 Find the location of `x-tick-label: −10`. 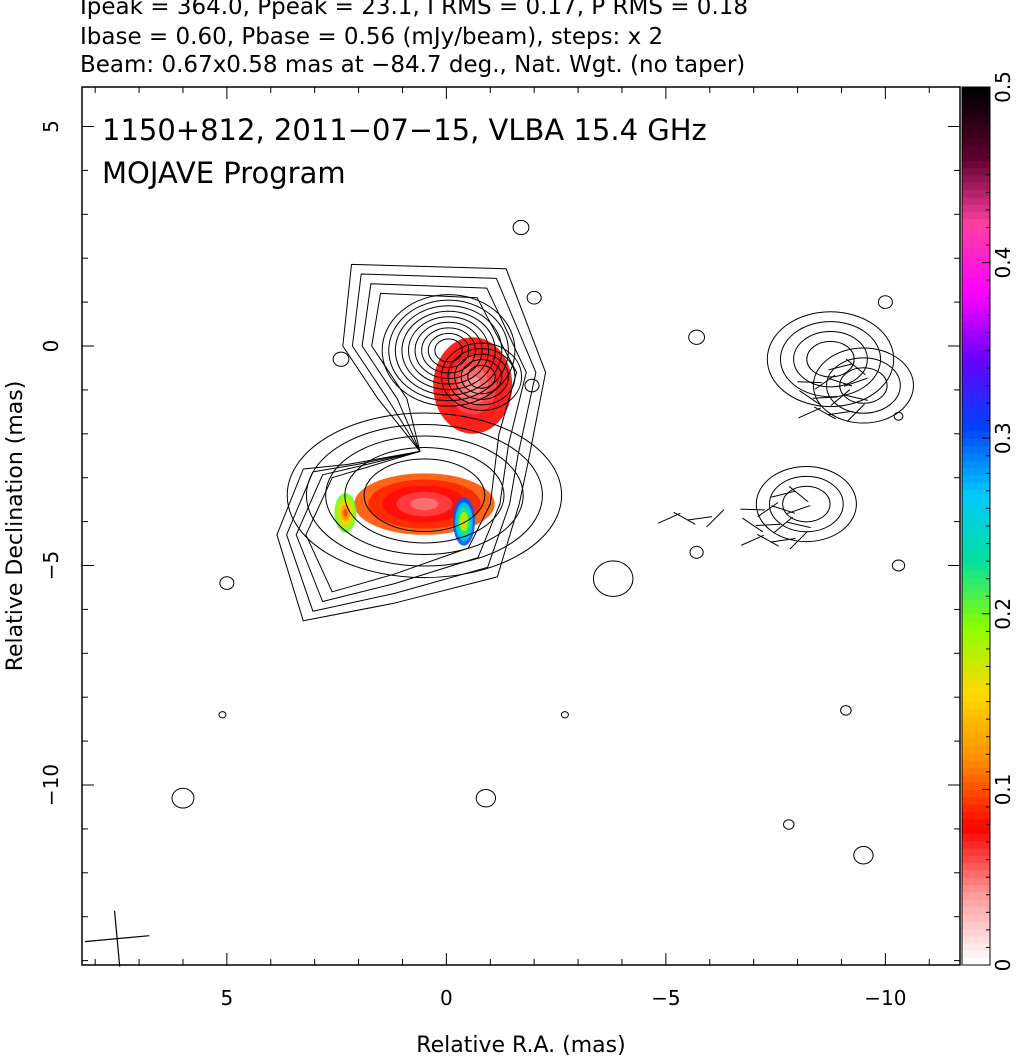

x-tick-label: −10 is located at coordinates (885, 998).